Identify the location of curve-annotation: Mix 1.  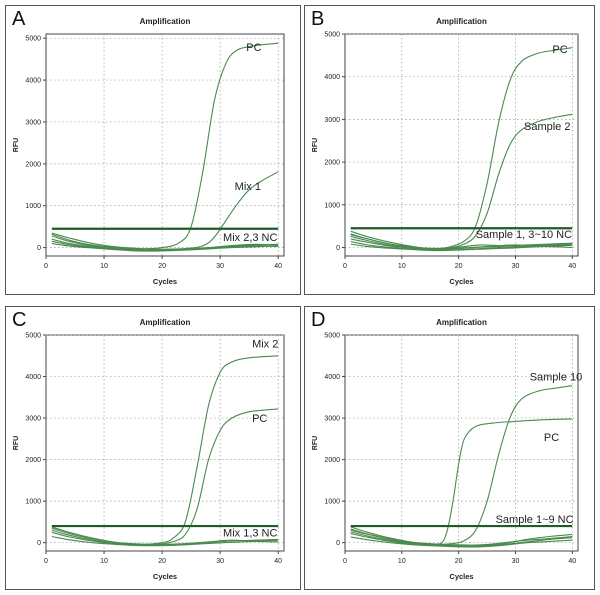
(248, 187).